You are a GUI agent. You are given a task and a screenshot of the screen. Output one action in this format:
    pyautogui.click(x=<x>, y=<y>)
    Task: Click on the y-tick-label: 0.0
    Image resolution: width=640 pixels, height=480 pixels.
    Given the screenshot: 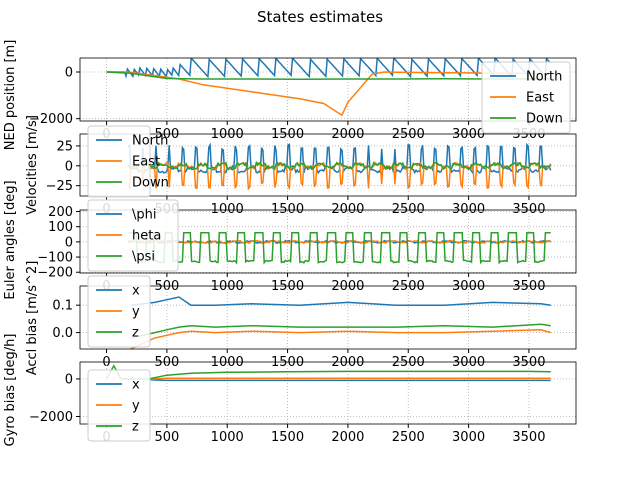 What is the action you would take?
    pyautogui.click(x=62, y=333)
    